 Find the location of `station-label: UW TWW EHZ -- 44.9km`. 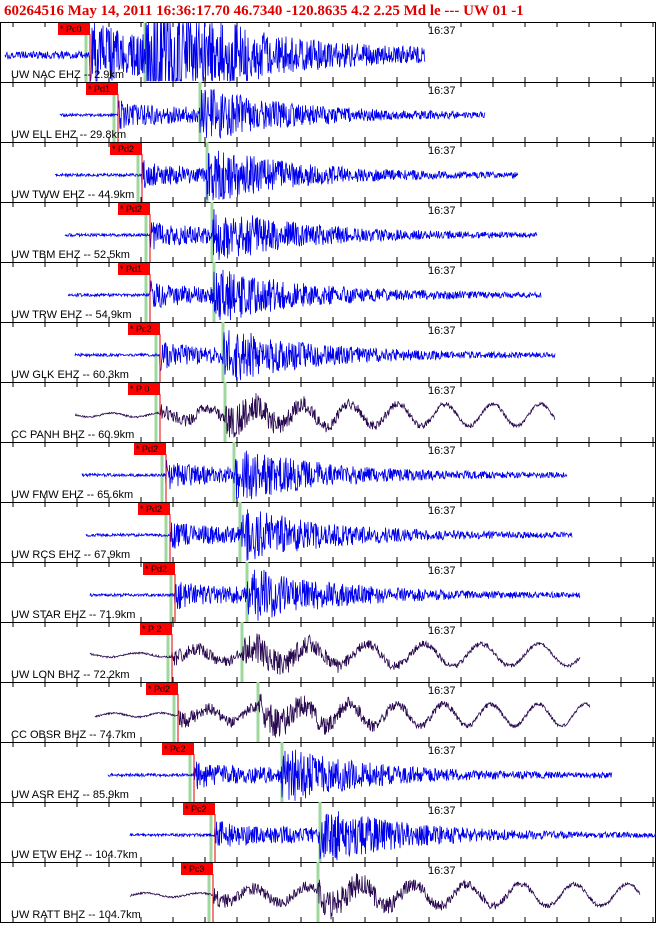

station-label: UW TWW EHZ -- 44.9km is located at coordinates (72, 195).